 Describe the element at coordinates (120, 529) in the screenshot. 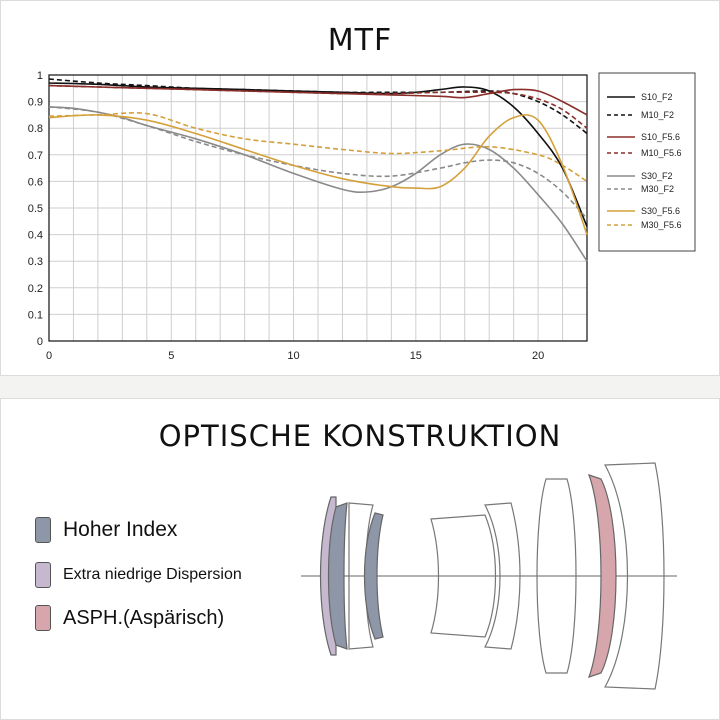

I see `high-index-label: Hoher Index` at that location.